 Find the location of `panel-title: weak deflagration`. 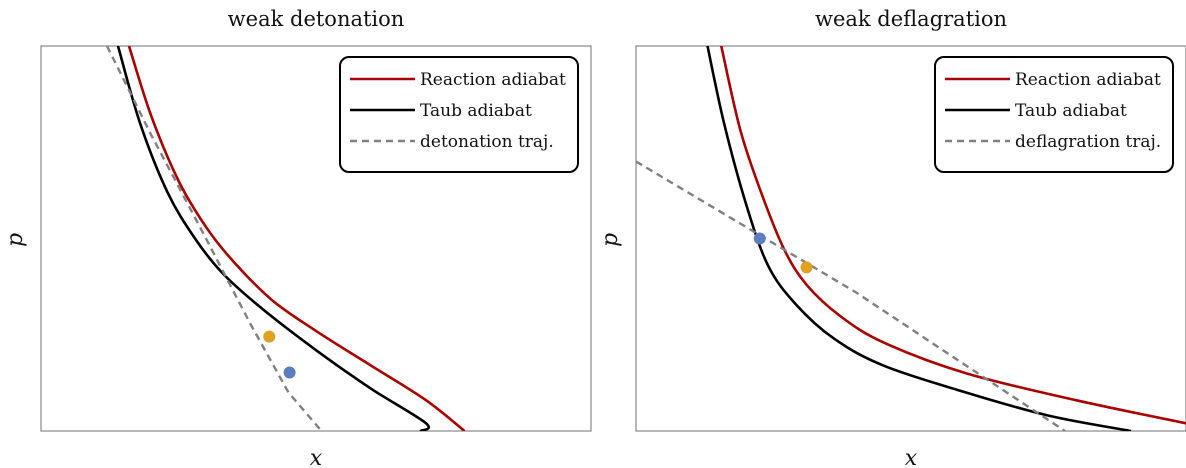

panel-title: weak deflagration is located at coordinates (911, 19).